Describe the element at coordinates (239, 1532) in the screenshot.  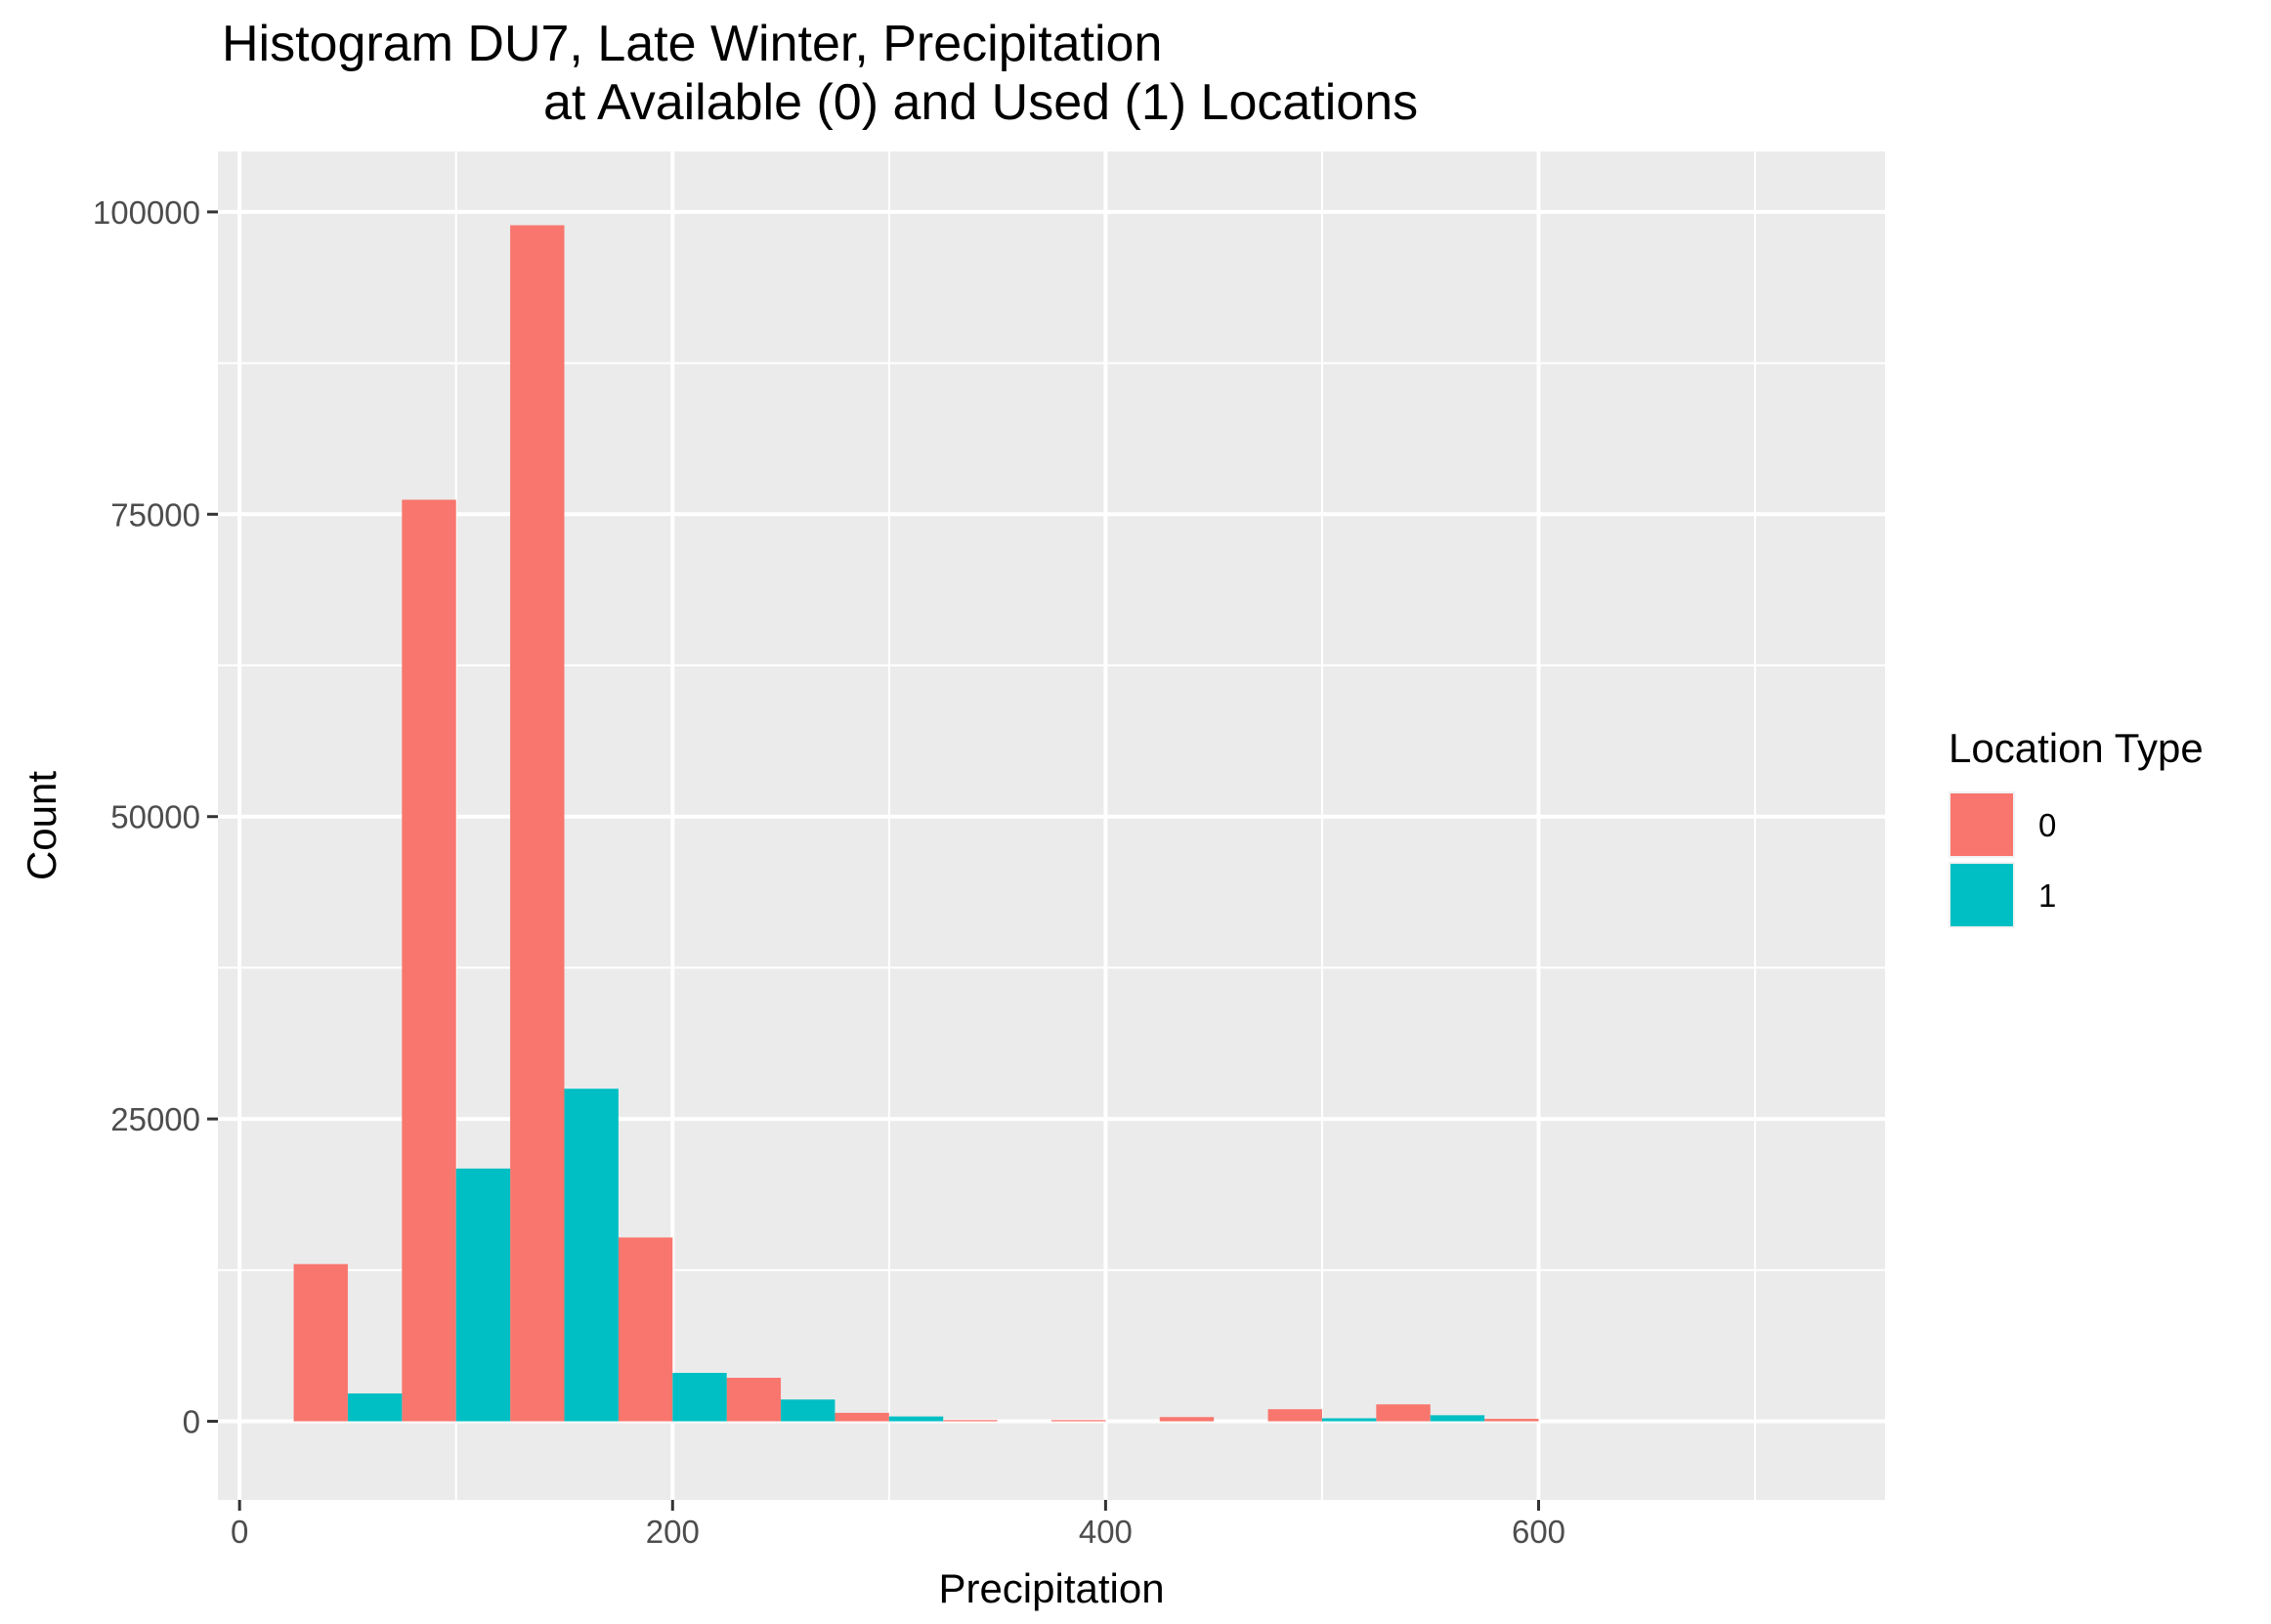
I see `x-tick-label: 0` at that location.